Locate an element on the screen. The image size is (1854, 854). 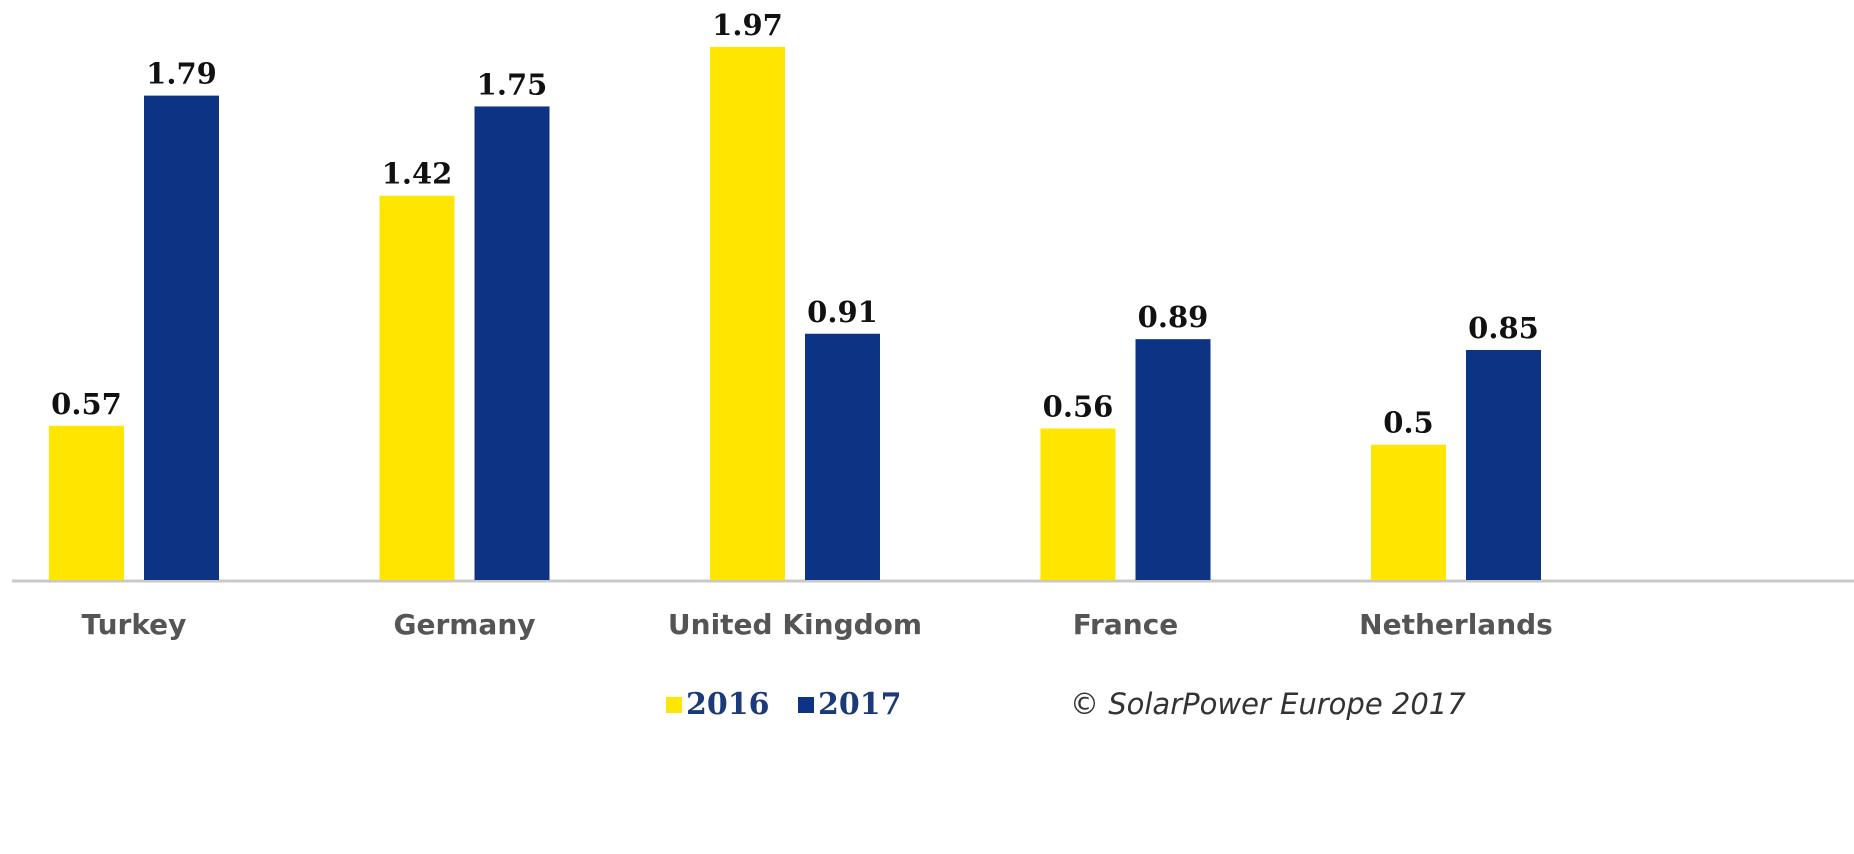
value-label: 0.89 is located at coordinates (1173, 317).